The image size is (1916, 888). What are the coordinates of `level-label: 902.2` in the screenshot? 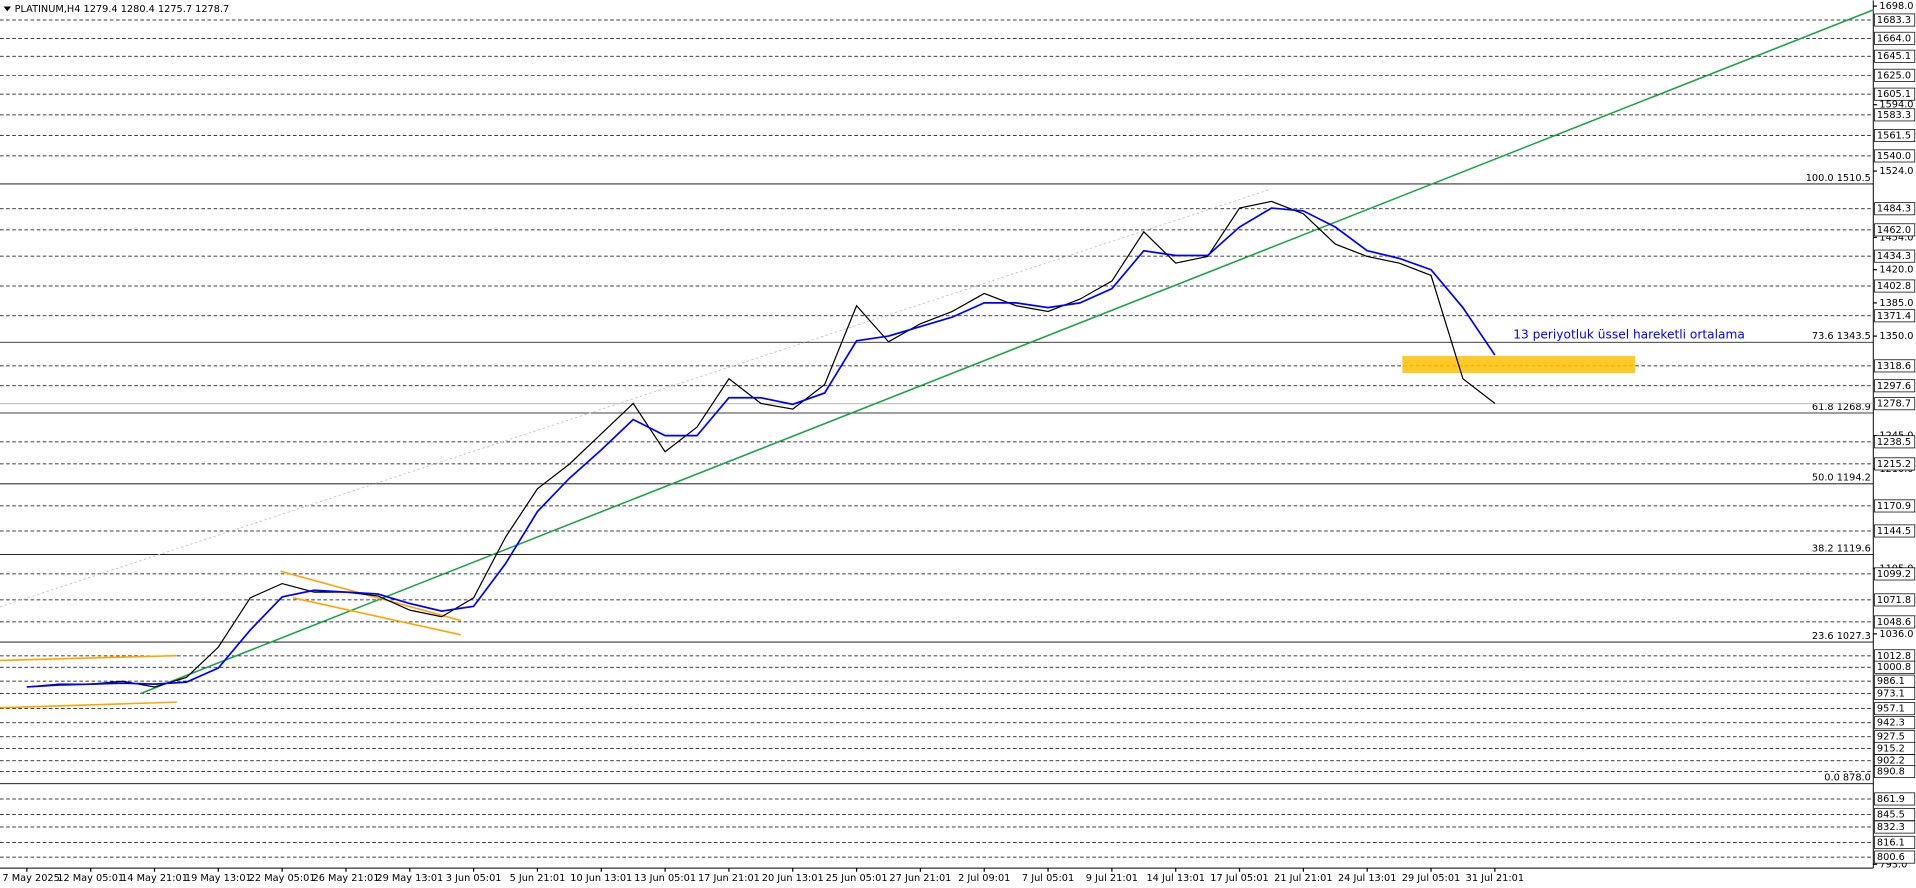 It's located at (1891, 761).